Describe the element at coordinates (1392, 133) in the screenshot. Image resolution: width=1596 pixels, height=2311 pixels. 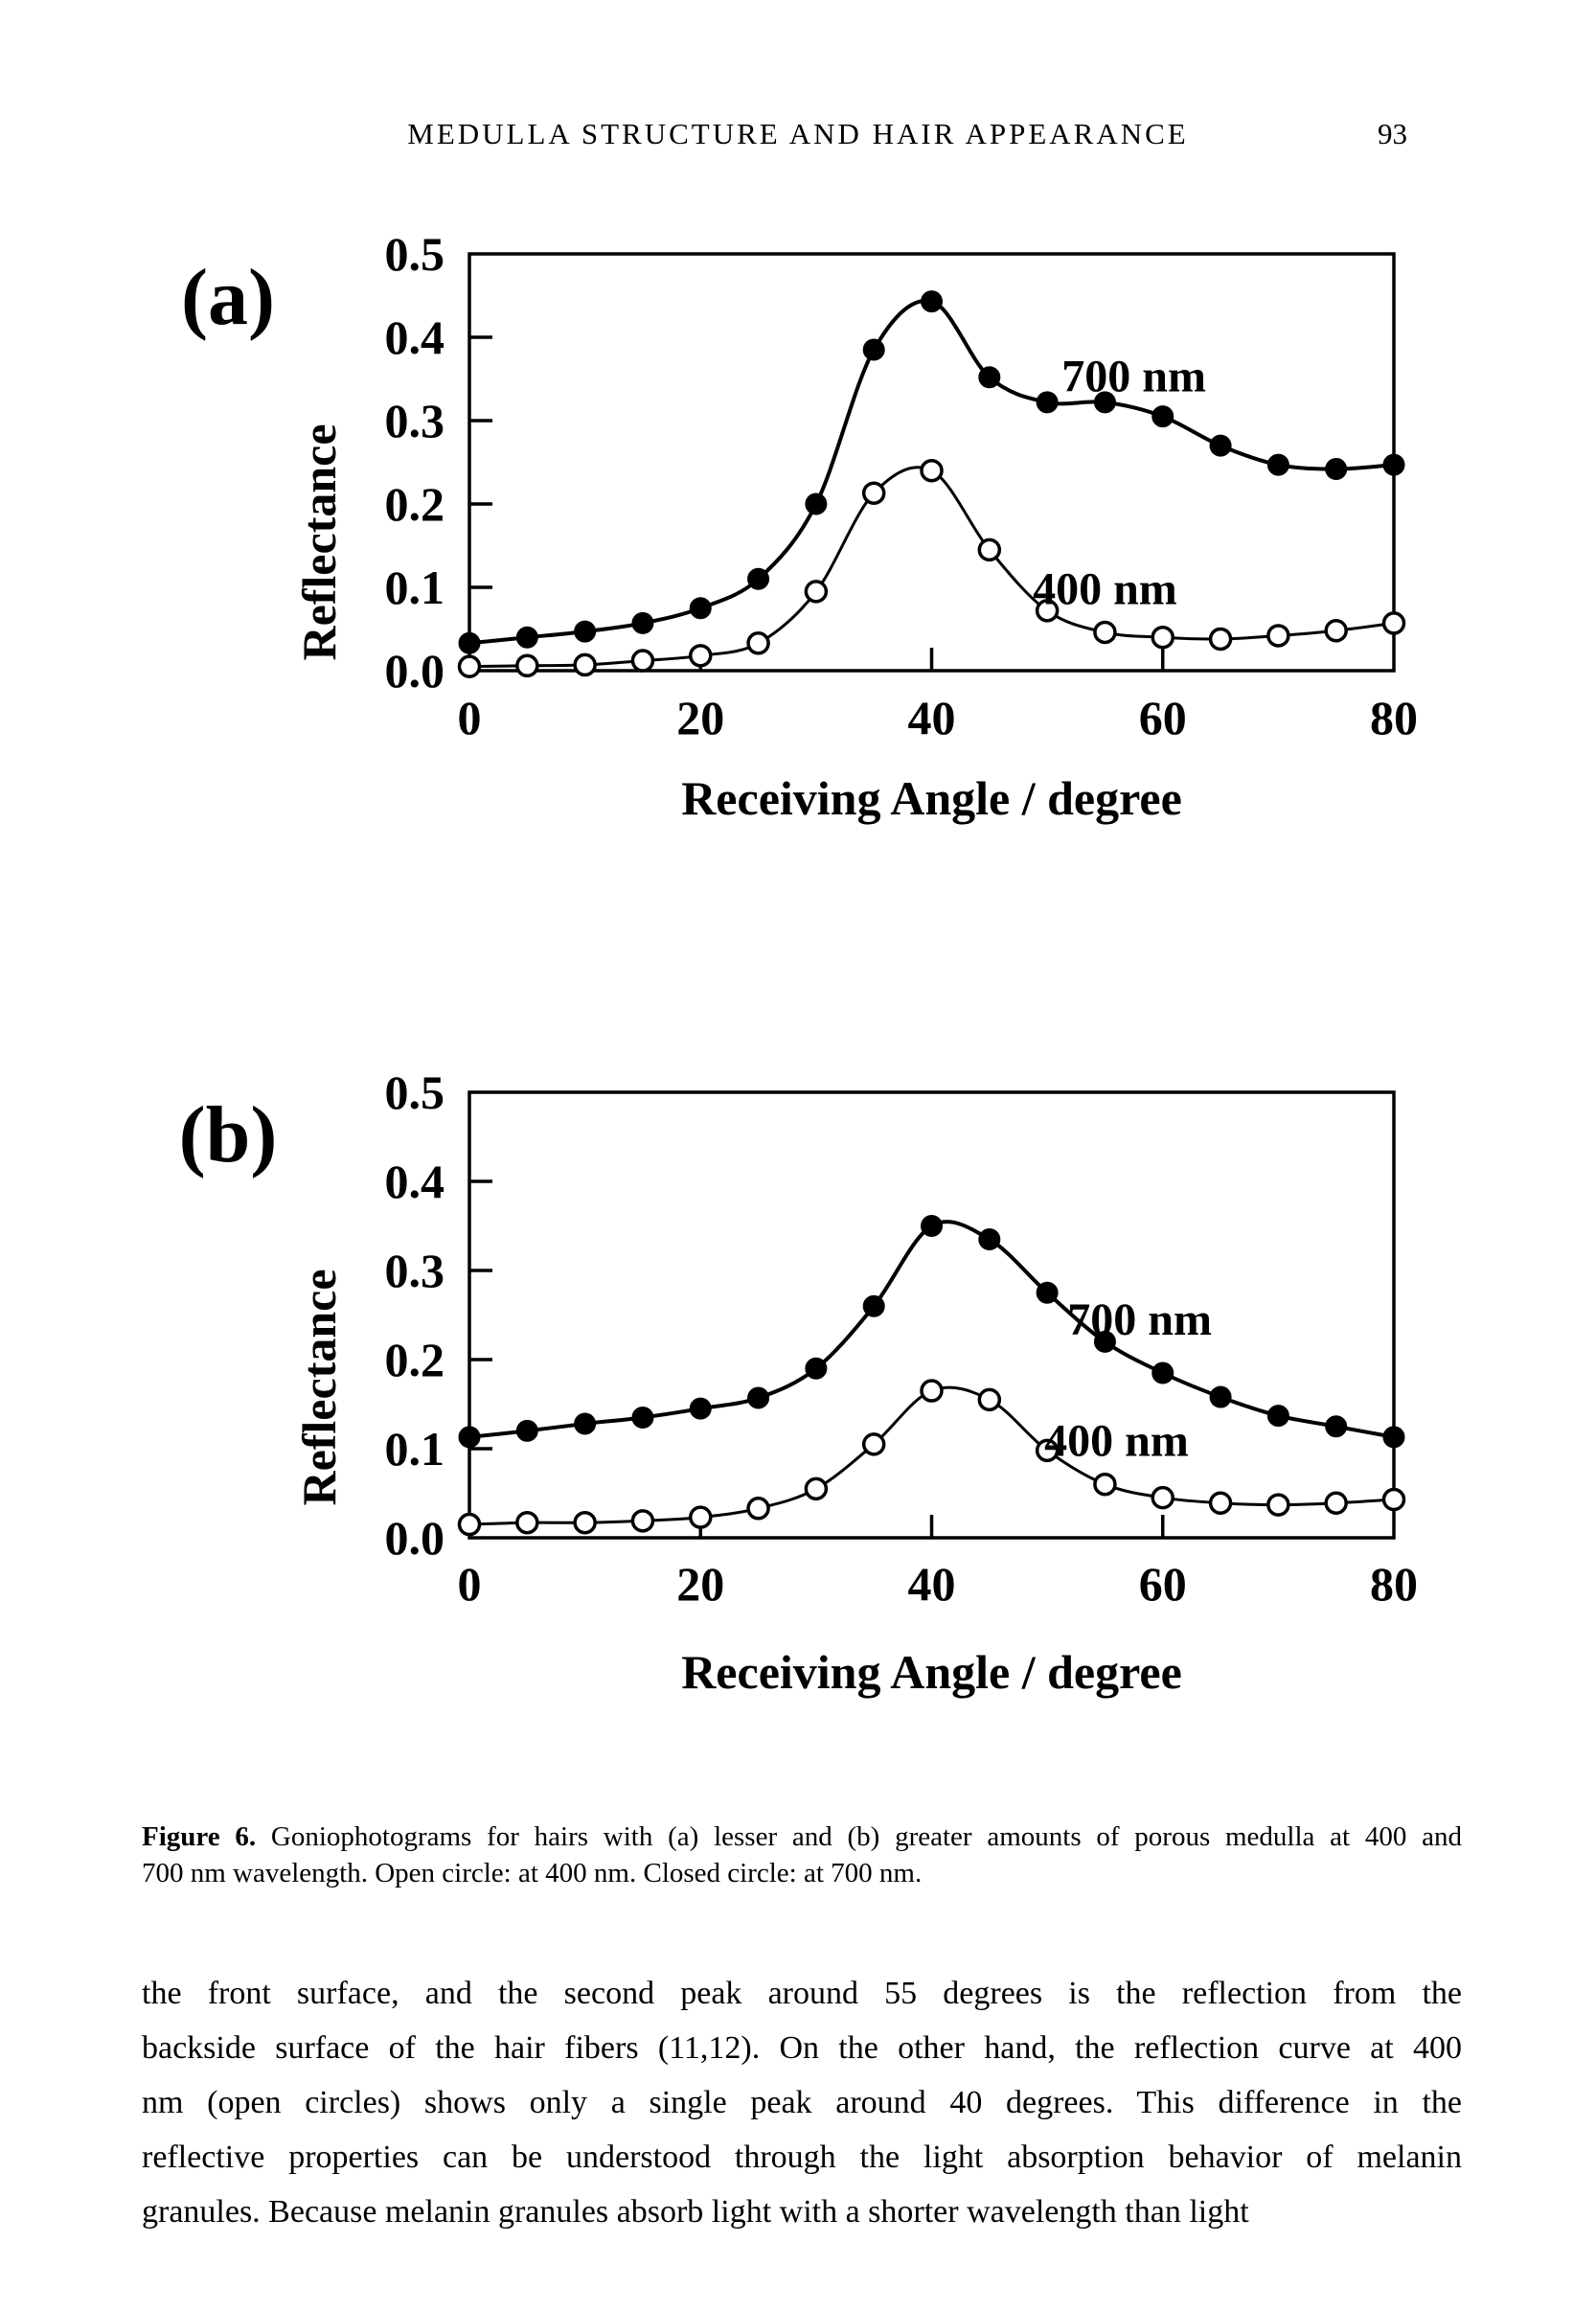
I see `page-number: 93` at that location.